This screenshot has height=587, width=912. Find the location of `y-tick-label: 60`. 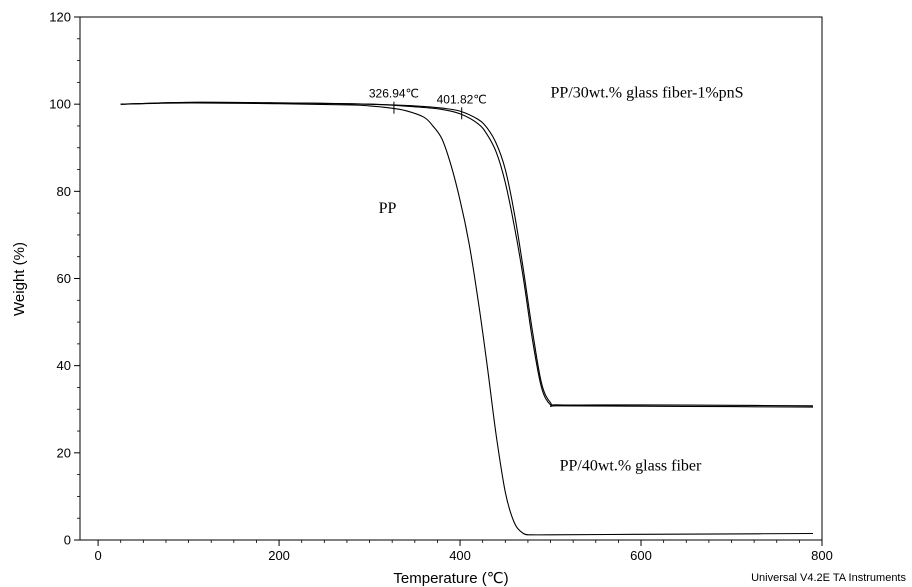

y-tick-label: 60 is located at coordinates (64, 278).